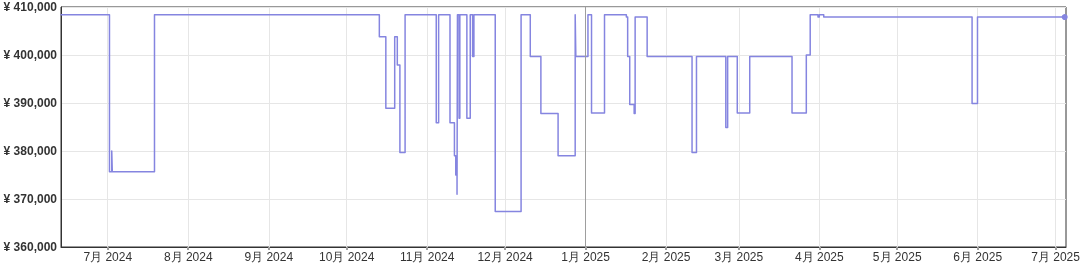 The width and height of the screenshot is (1087, 266). Describe the element at coordinates (897, 257) in the screenshot. I see `x-tick-label: 5月 2025` at that location.